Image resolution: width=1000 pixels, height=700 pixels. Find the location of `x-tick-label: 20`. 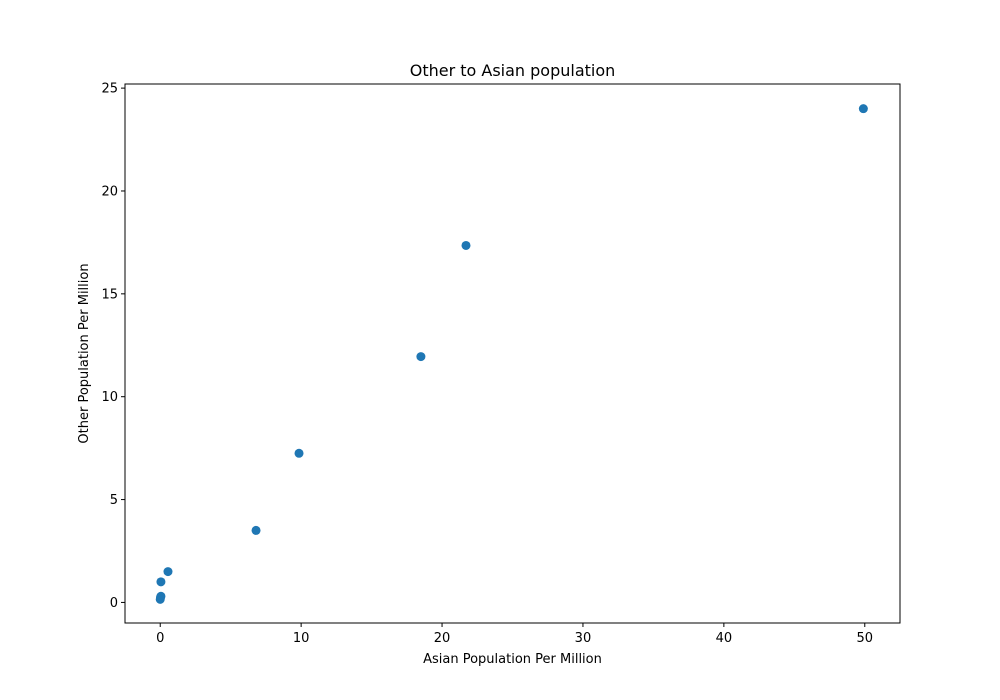

x-tick-label: 20 is located at coordinates (442, 638).